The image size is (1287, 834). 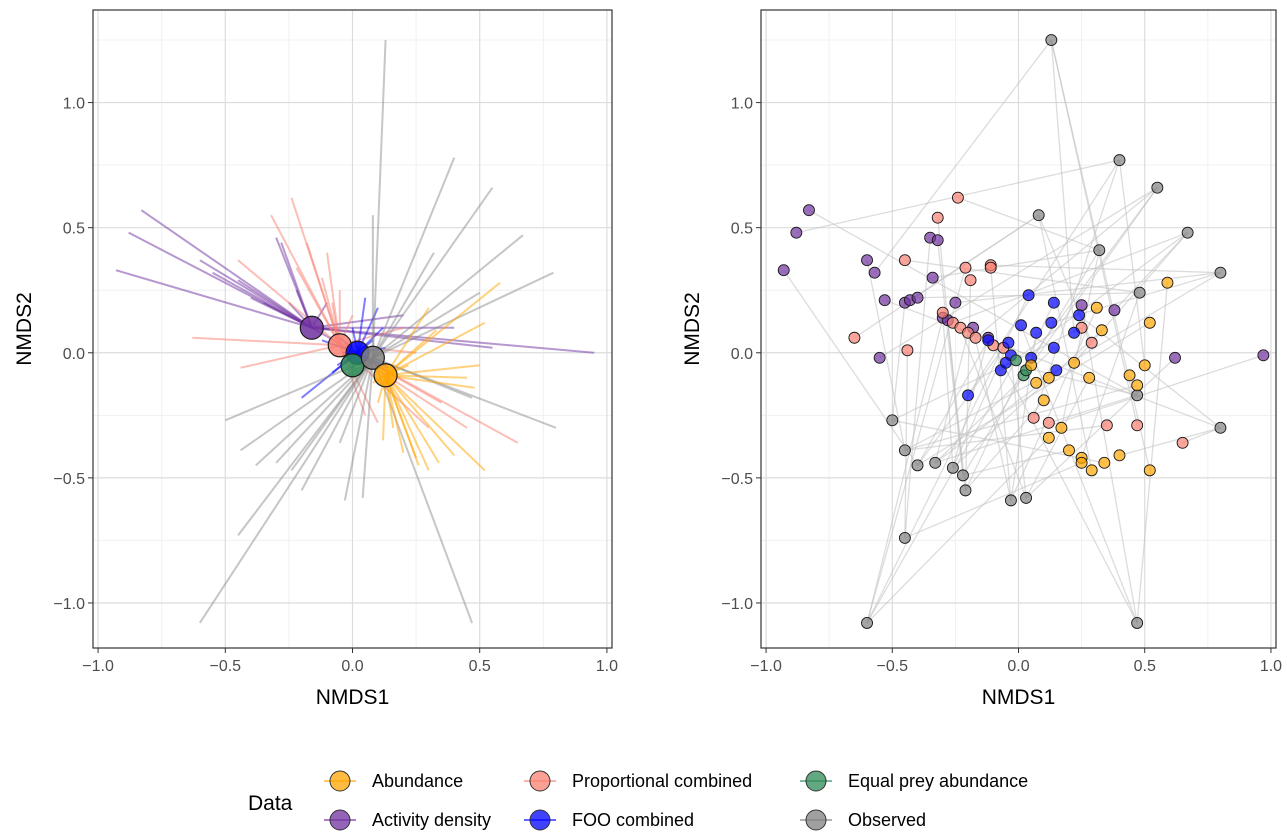 What do you see at coordinates (609, 820) in the screenshot?
I see `legend-item: FOO combined` at bounding box center [609, 820].